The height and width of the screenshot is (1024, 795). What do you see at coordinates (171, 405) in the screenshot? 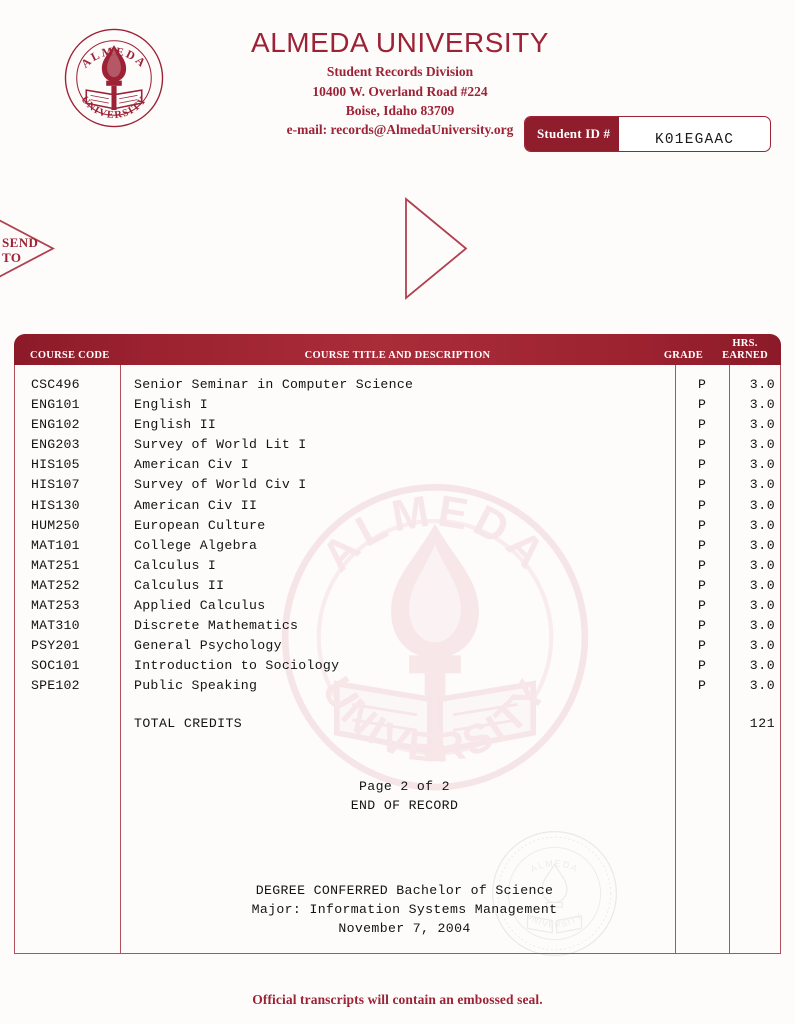
I see `course-title-cell: English I` at bounding box center [171, 405].